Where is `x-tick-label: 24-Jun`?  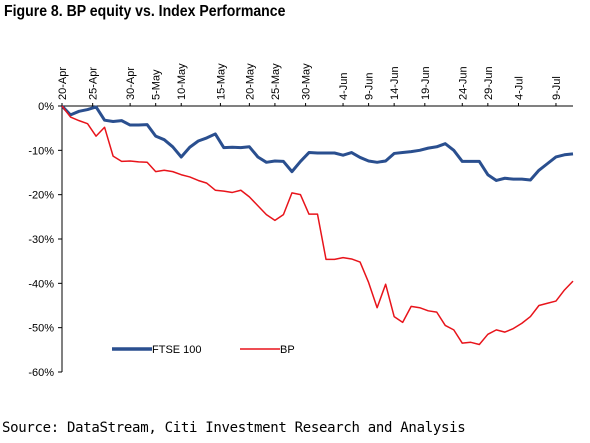
x-tick-label: 24-Jun is located at coordinates (463, 83).